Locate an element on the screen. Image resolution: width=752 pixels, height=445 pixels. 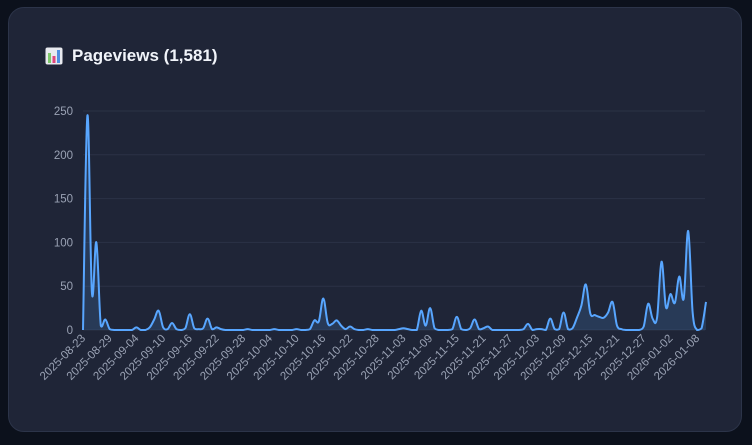
y-tick-label: 100 is located at coordinates (63, 243).